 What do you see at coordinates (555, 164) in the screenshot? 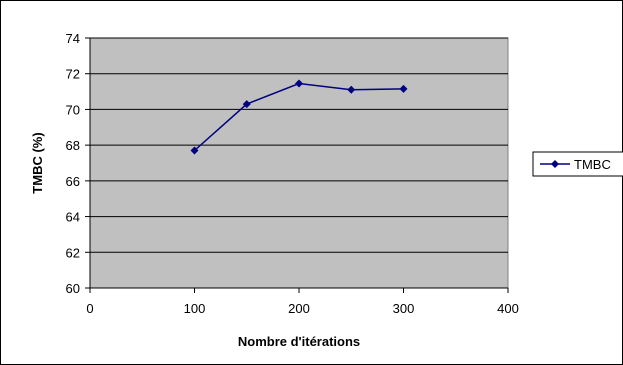
I see `legend-marker` at bounding box center [555, 164].